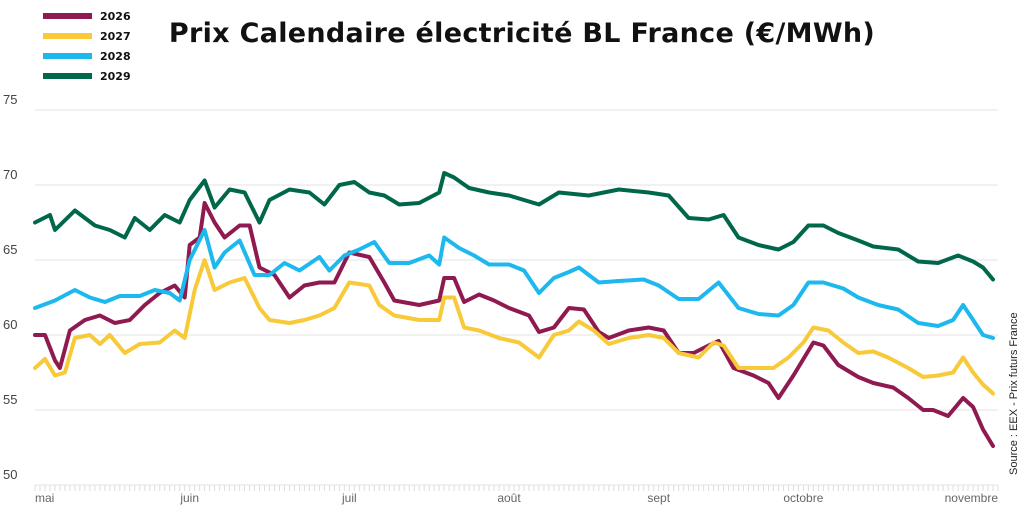  Describe the element at coordinates (10, 174) in the screenshot. I see `y-tick-label: 70` at that location.